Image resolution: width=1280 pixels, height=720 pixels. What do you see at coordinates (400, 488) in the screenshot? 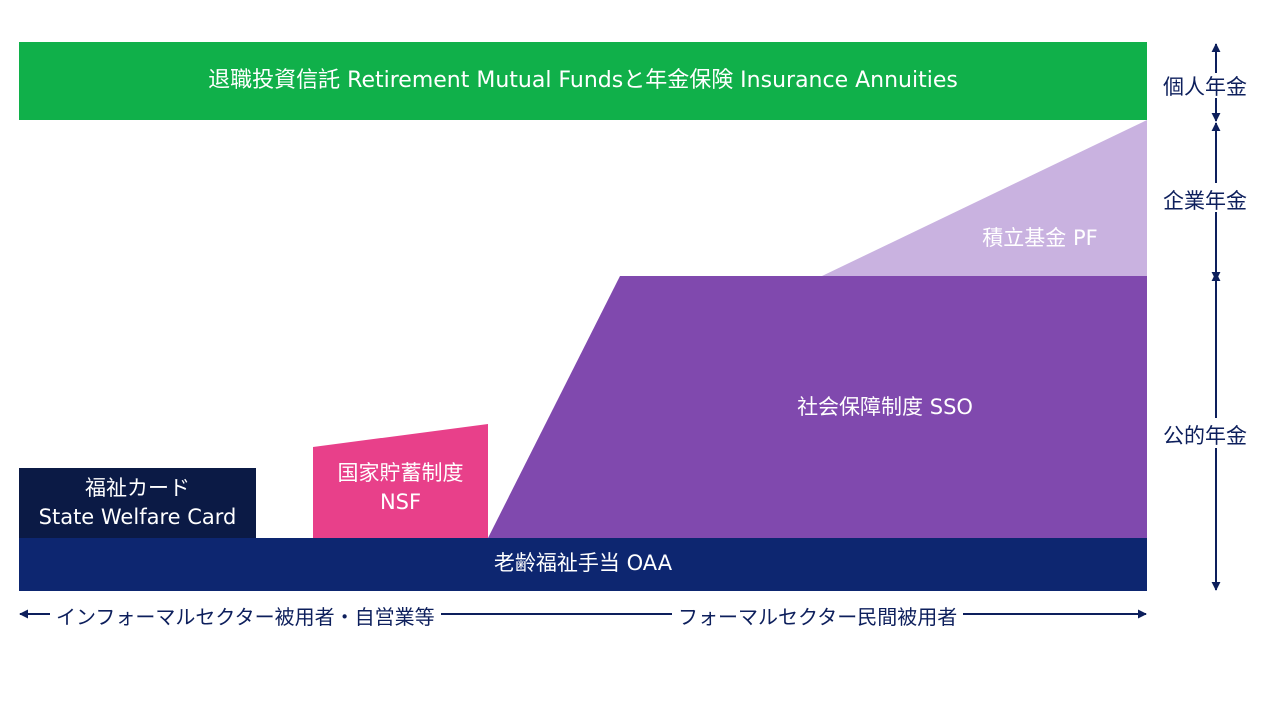
I see `national-savings-fund-label: 国家貯蓄制度 NSF` at bounding box center [400, 488].